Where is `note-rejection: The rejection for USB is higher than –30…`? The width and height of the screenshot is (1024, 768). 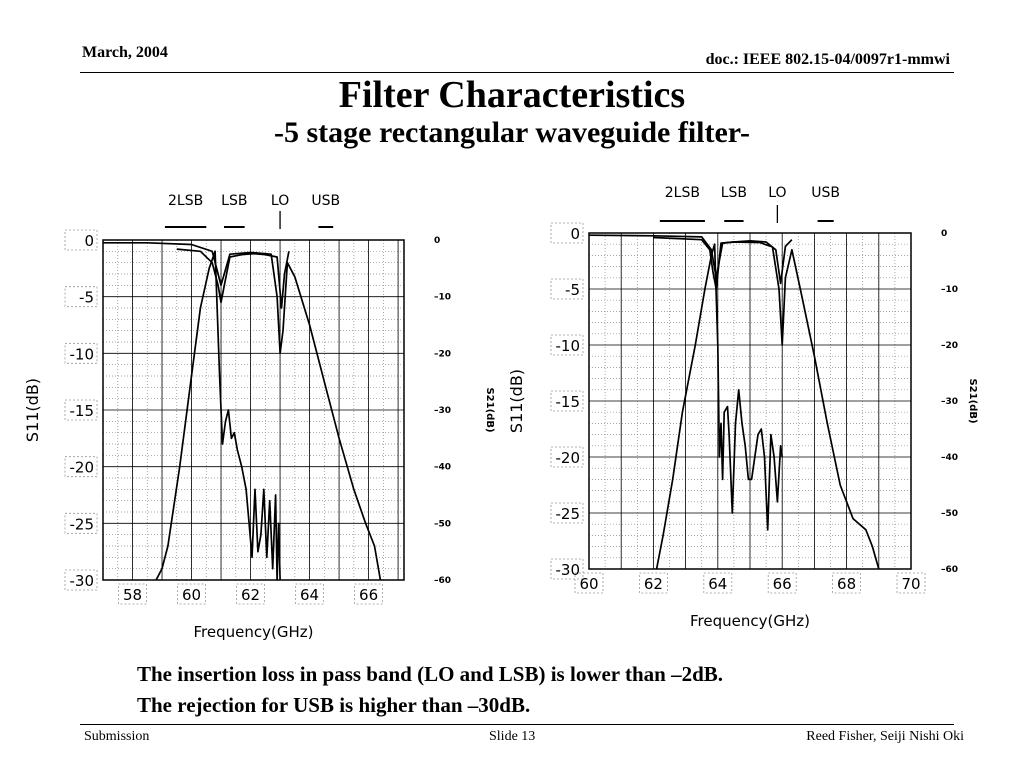
note-rejection: The rejection for USB is higher than –30… is located at coordinates (334, 705).